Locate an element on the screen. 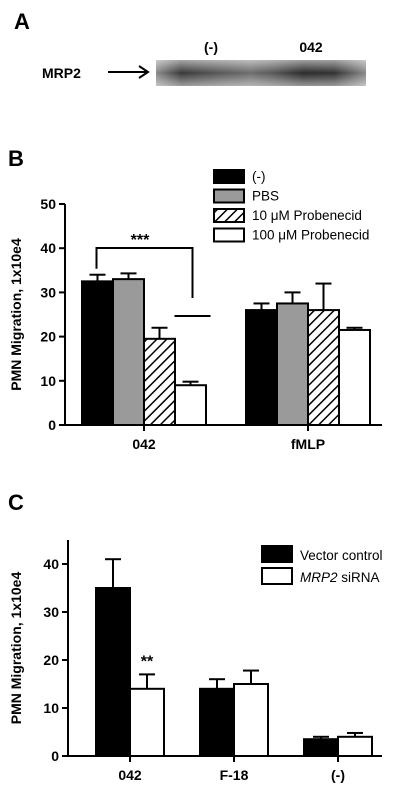 The image size is (400, 792). lane-label-negative: (-) is located at coordinates (211, 47).